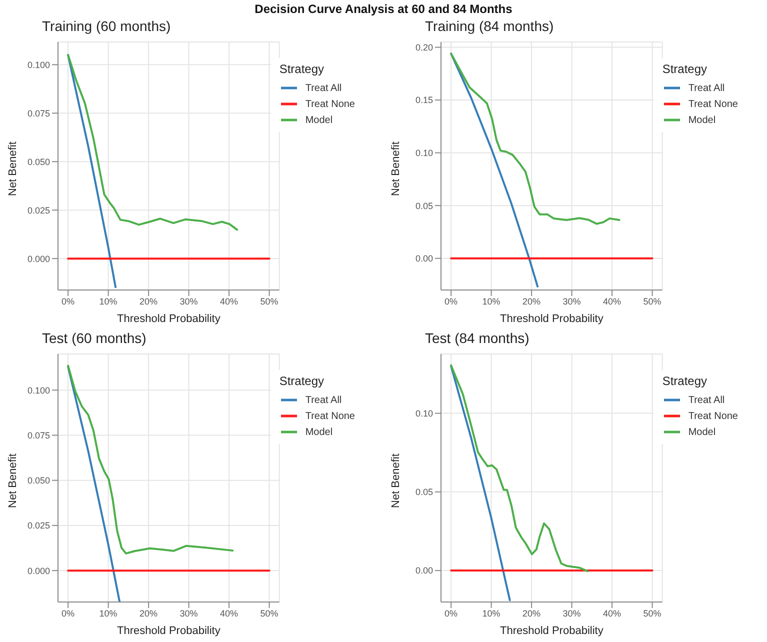  I want to click on text: Decision Curve Analysis at 60 and 84 Months, so click(384, 9).